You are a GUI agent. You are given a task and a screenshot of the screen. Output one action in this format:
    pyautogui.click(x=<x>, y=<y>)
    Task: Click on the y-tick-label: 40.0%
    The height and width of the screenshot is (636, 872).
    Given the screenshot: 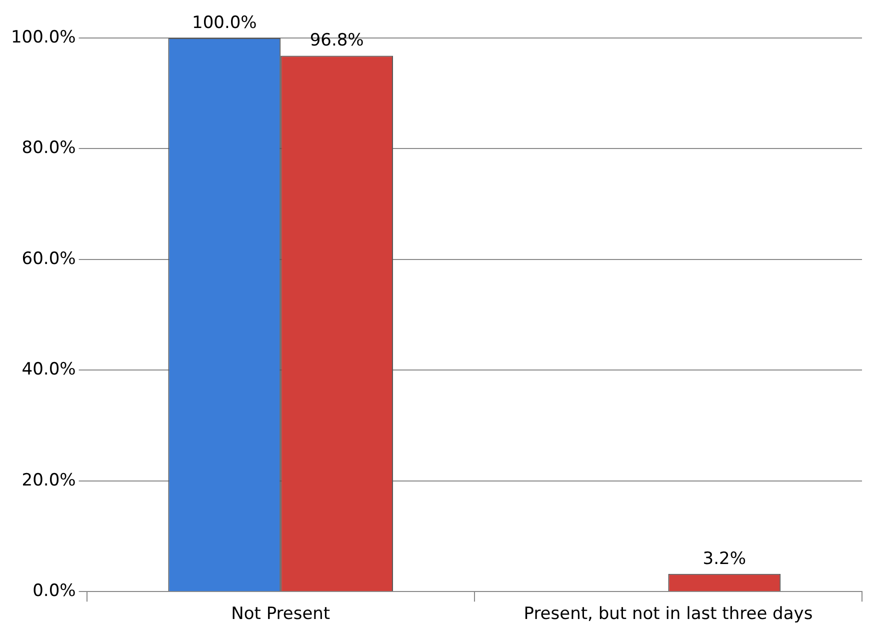 What is the action you would take?
    pyautogui.click(x=49, y=370)
    